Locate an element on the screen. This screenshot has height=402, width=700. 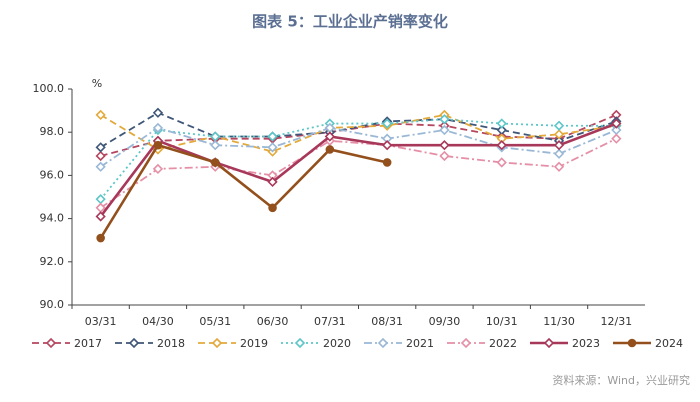
legend-label: 2018 is located at coordinates (171, 343).